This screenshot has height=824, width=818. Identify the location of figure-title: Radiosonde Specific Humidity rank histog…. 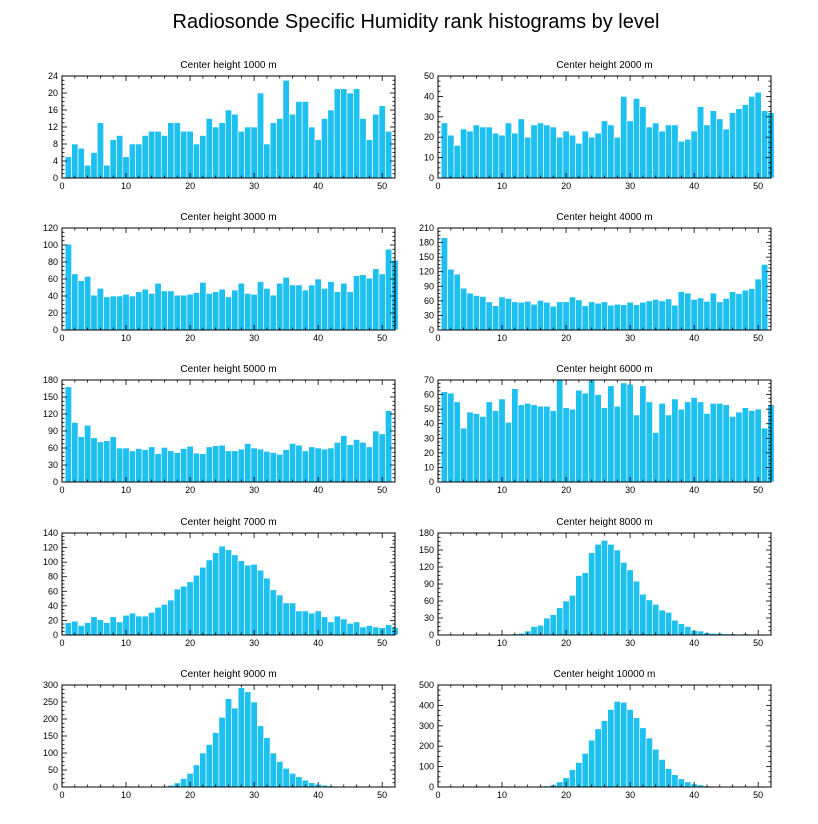
(416, 22).